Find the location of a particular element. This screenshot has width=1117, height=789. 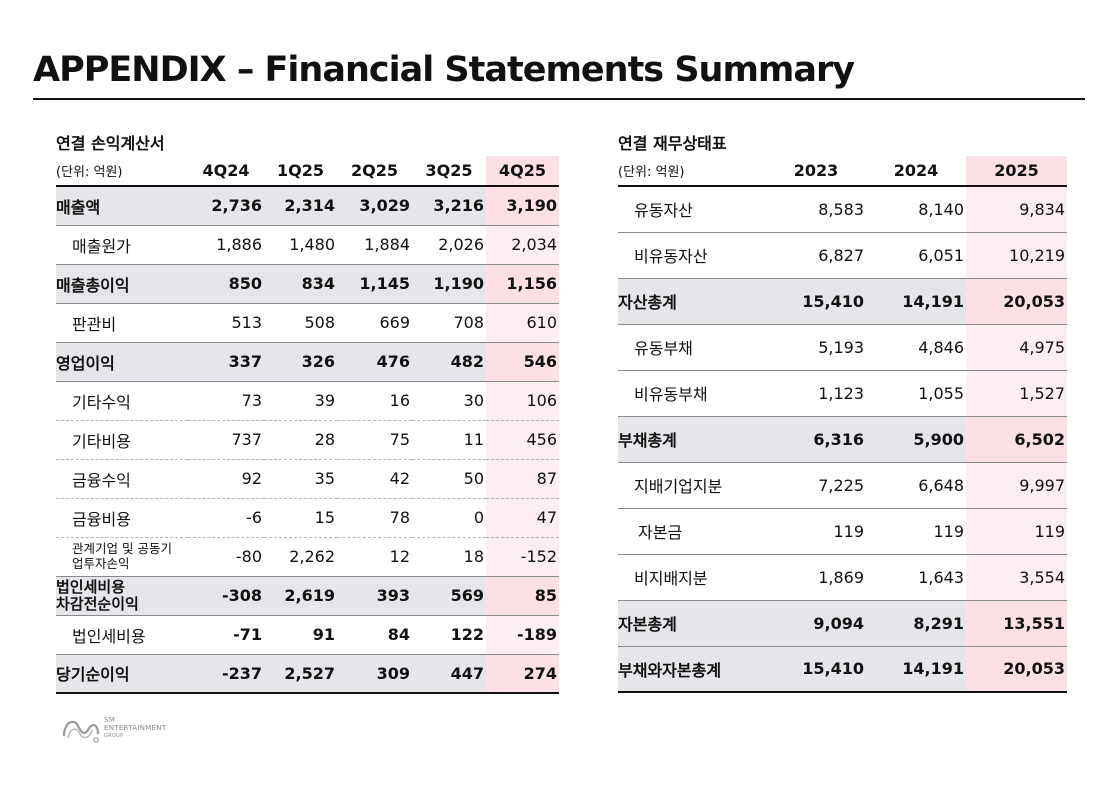

cell-value: 6,316 is located at coordinates (816, 439).